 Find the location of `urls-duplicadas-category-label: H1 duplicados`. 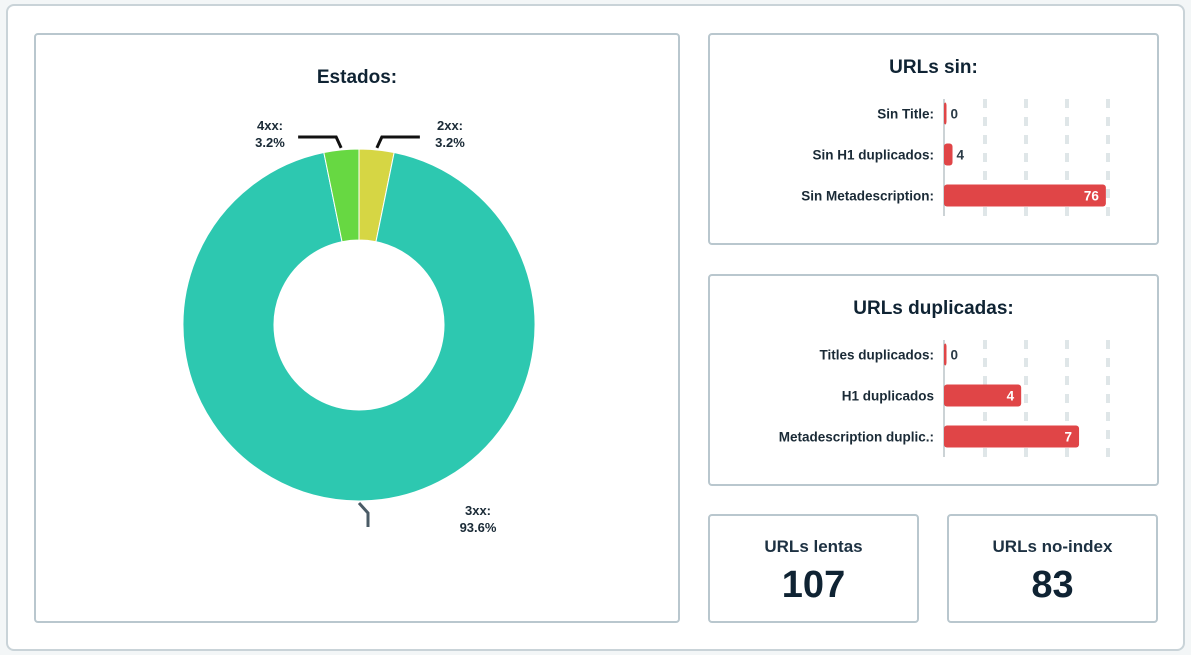

urls-duplicadas-category-label: H1 duplicados is located at coordinates (888, 396).